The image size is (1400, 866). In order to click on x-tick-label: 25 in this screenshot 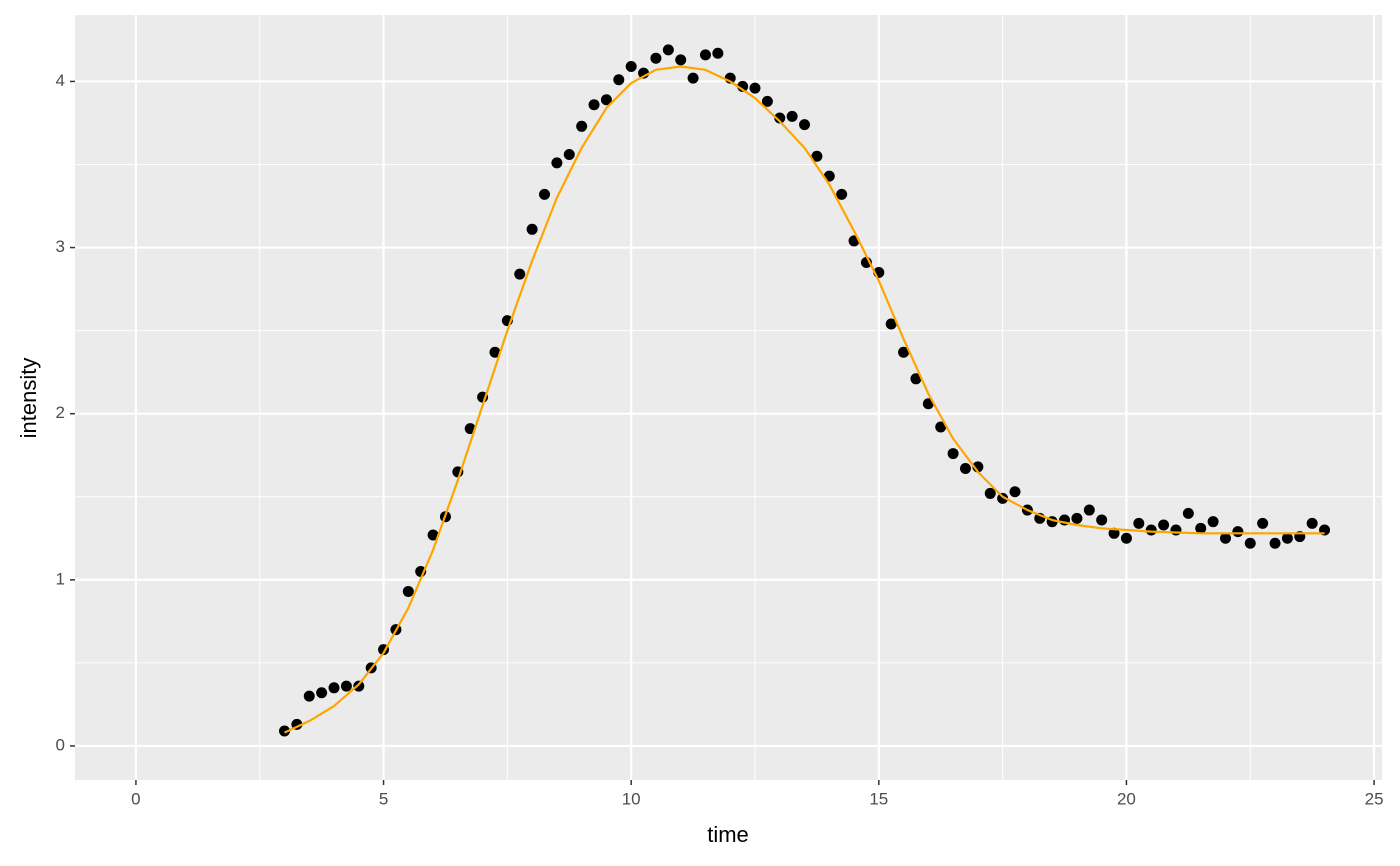, I will do `click(1374, 798)`.